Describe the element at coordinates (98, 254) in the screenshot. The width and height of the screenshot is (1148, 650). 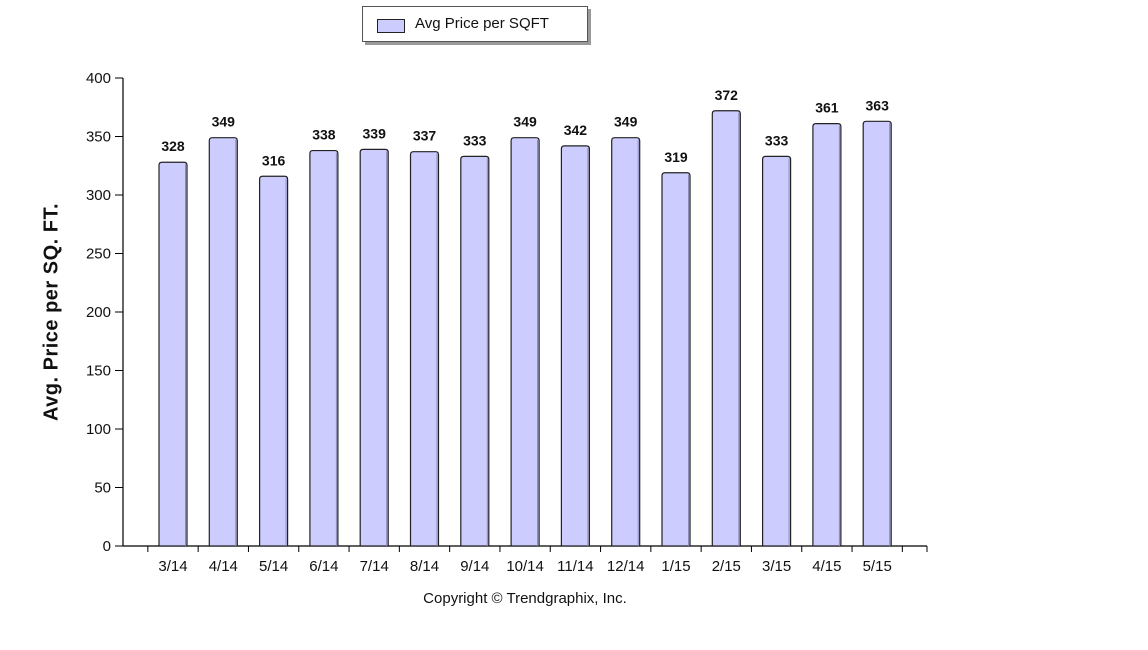
I see `y-tick-label: 250` at that location.